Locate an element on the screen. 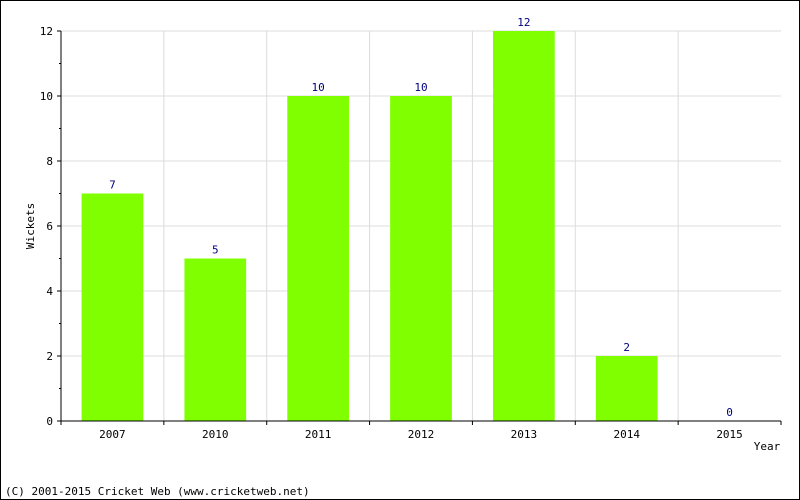 Image resolution: width=800 pixels, height=500 pixels. y-tick-label: 12 is located at coordinates (46, 31).